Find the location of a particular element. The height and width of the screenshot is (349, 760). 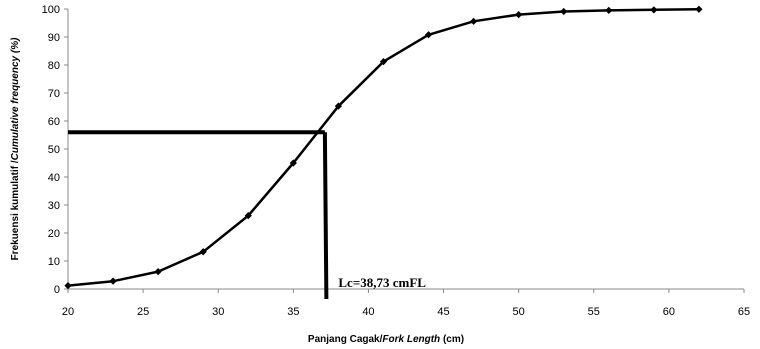

y-tick-label: 20 is located at coordinates (54, 234).